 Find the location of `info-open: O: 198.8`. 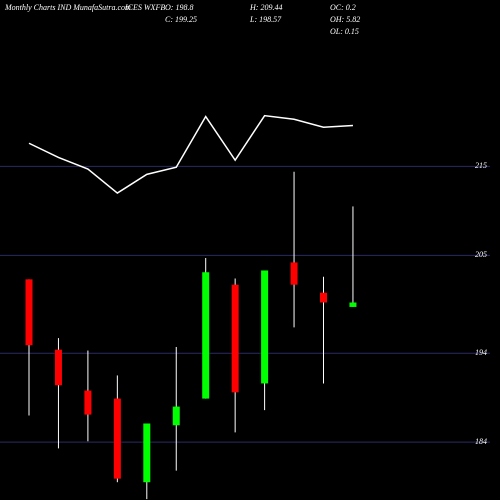

info-open: O: 198.8 is located at coordinates (179, 7).